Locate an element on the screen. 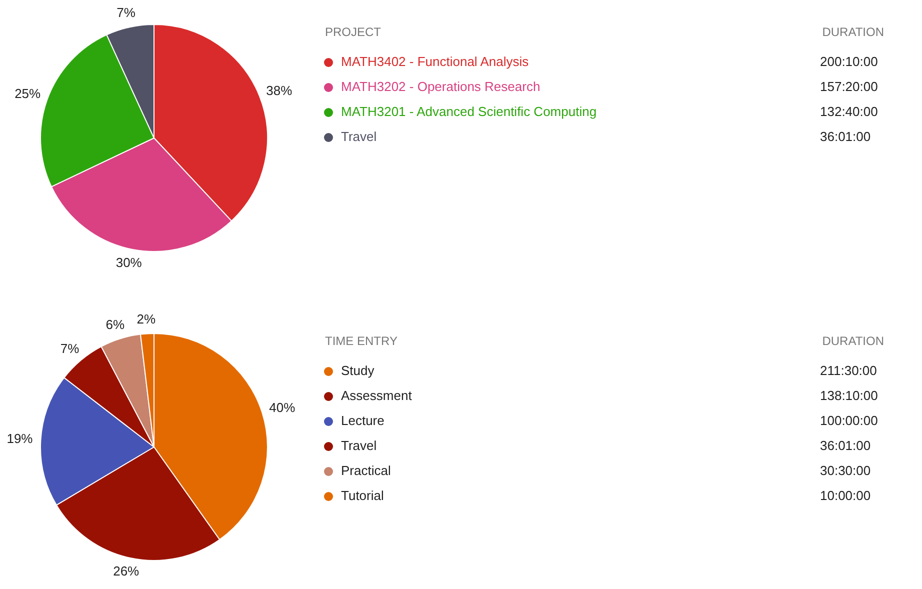  text: 40% is located at coordinates (282, 407).